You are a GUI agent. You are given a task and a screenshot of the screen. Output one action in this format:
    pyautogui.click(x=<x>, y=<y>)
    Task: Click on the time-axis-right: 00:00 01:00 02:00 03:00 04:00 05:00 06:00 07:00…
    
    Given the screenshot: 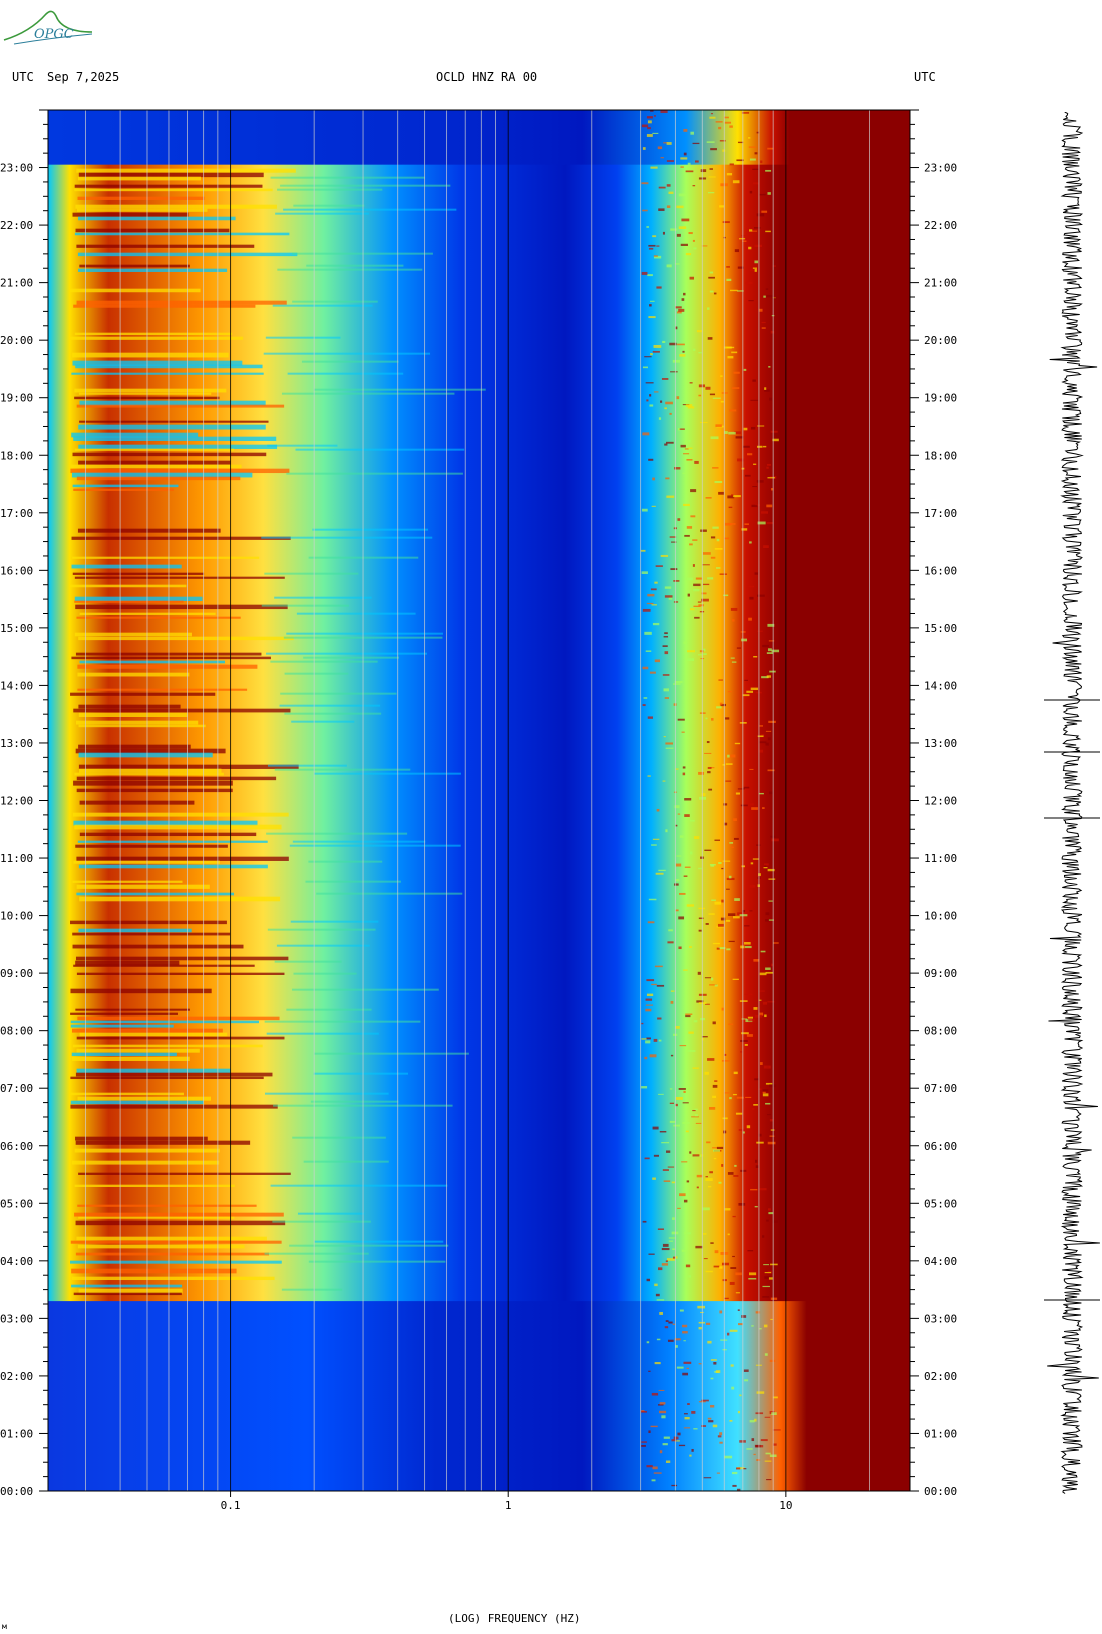 What is the action you would take?
    pyautogui.click(x=933, y=803)
    